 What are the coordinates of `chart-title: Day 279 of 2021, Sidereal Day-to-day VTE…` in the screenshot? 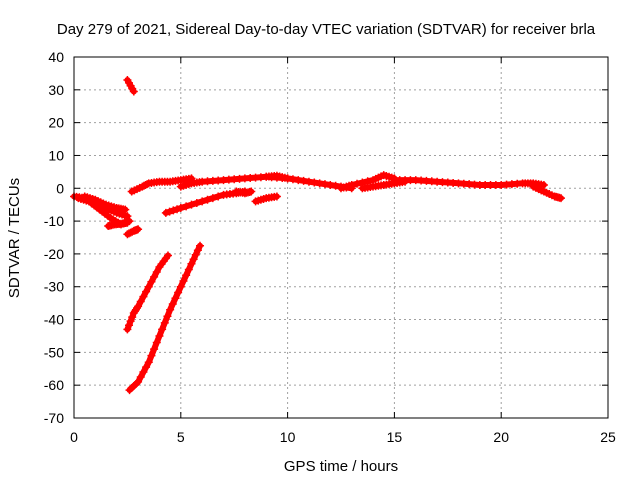 It's located at (326, 29).